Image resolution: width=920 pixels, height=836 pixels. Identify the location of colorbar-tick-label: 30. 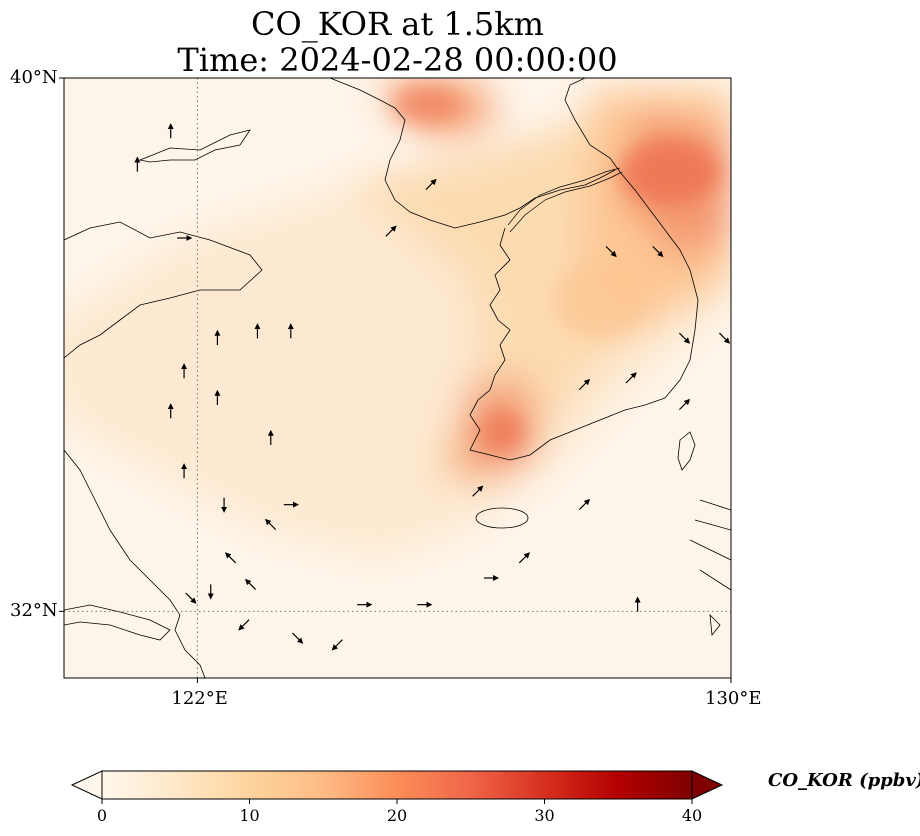
(544, 815).